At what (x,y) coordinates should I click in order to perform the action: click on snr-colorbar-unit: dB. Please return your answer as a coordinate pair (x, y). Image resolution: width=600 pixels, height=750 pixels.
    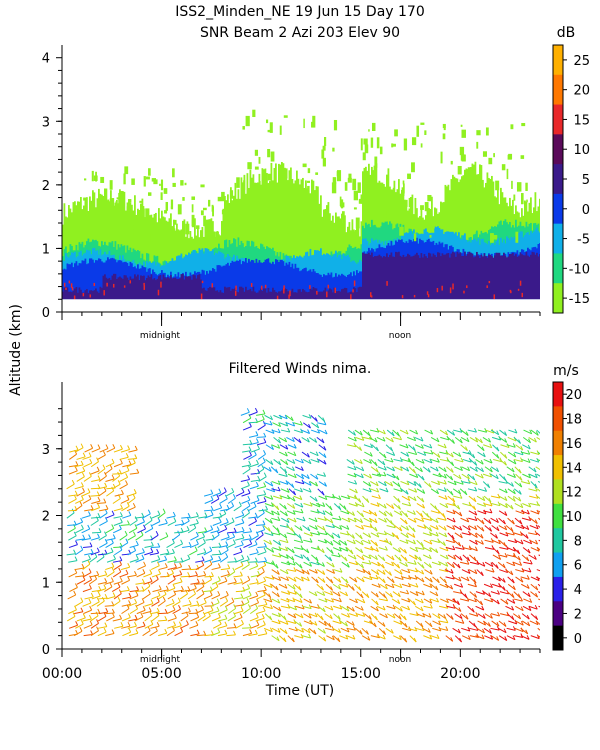
    Looking at the image, I should click on (566, 33).